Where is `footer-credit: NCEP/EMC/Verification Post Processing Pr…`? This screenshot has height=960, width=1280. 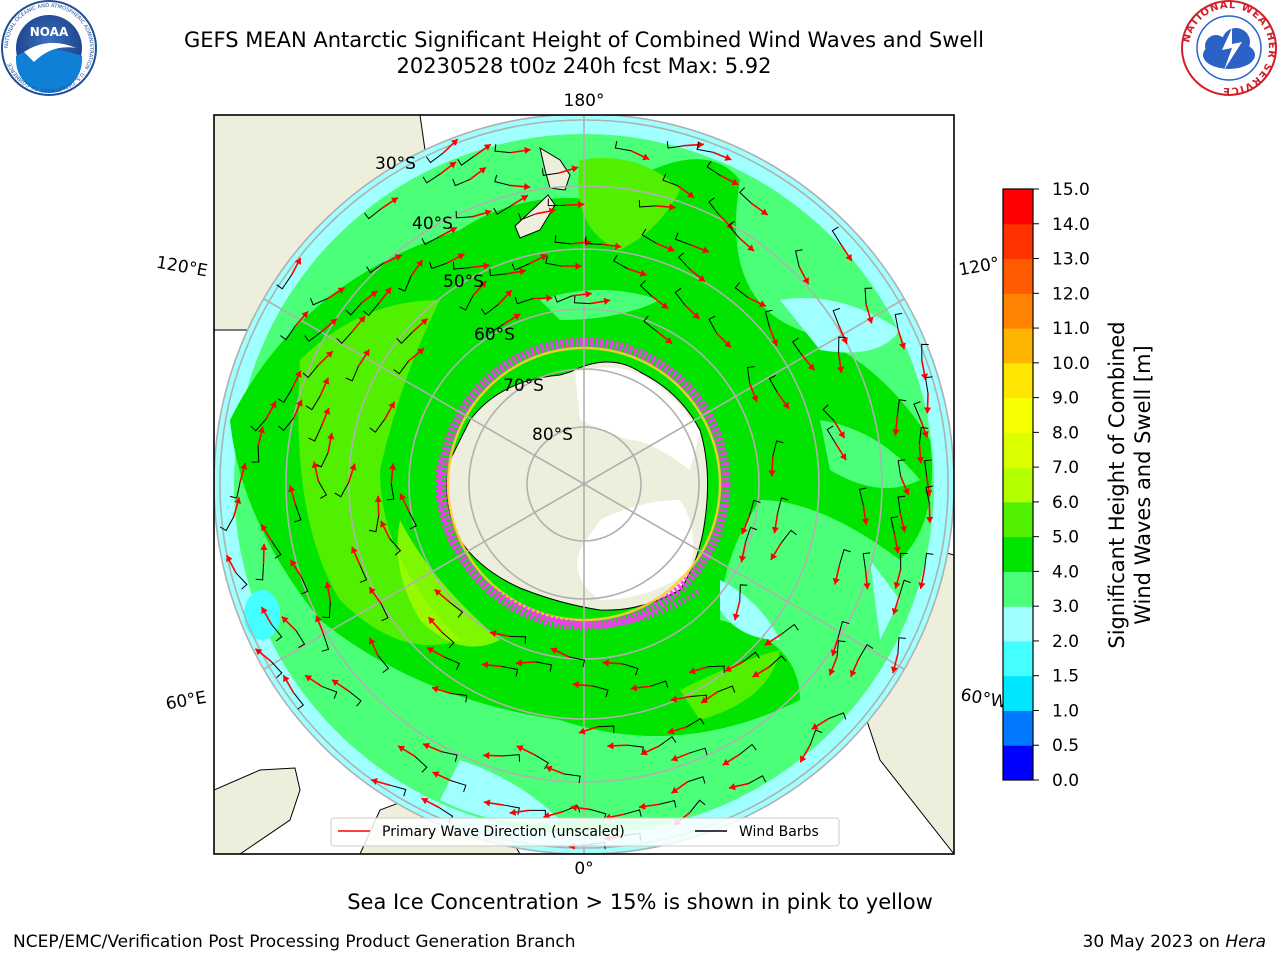
footer-credit: NCEP/EMC/Verification Post Processing Pr… is located at coordinates (294, 942).